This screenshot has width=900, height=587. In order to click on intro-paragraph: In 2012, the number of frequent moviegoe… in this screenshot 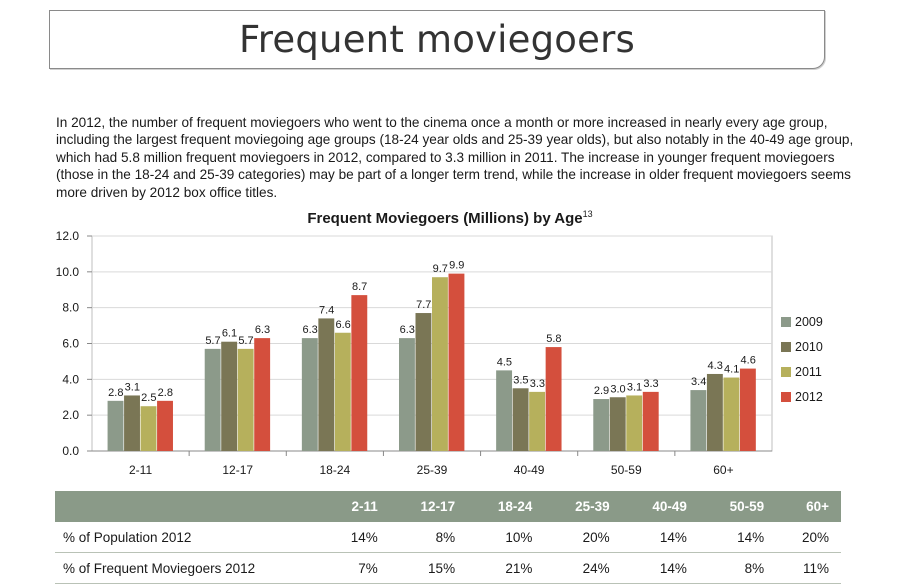, I will do `click(455, 157)`.